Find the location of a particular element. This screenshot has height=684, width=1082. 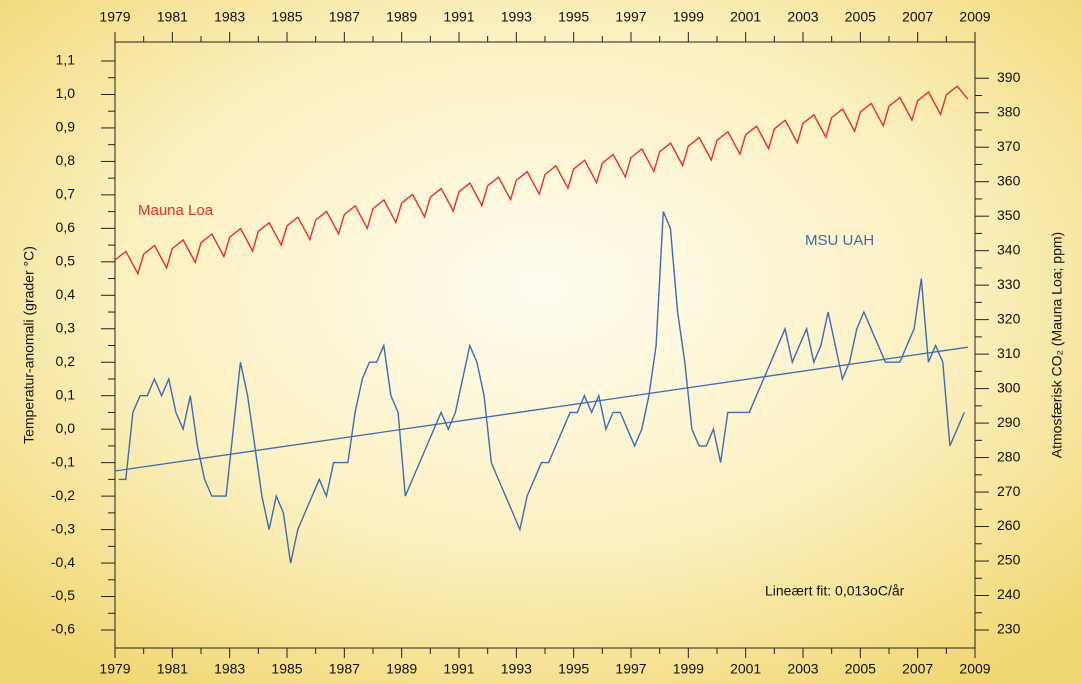

y-tick-label: 0,2 is located at coordinates (66, 361).